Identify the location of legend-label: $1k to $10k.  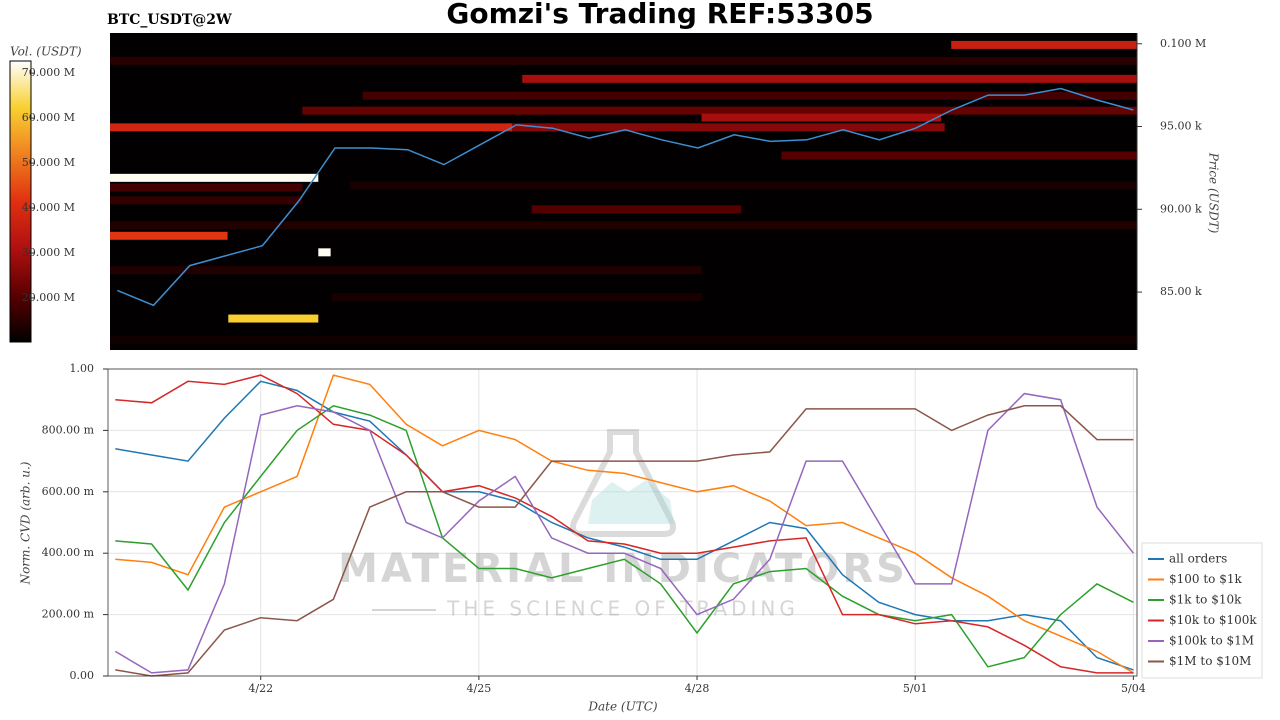
(1205, 600).